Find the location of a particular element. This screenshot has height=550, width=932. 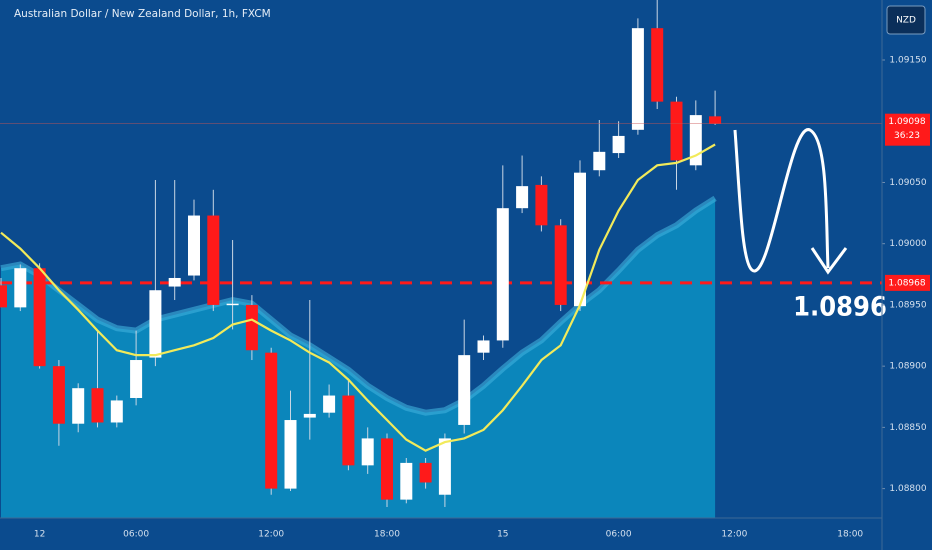

y-tick-label: 1.09000 is located at coordinates (907, 244).